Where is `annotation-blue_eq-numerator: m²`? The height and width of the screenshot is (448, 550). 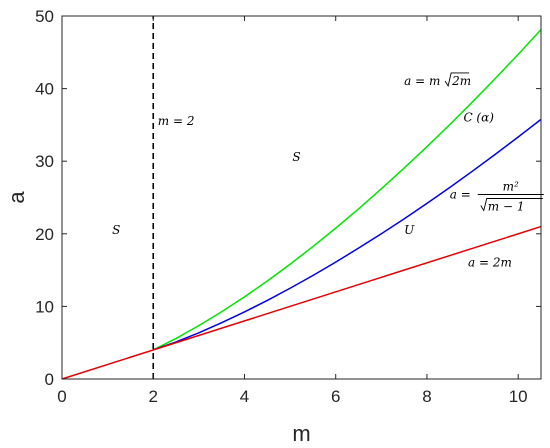 annotation-blue_eq-numerator: m² is located at coordinates (511, 187).